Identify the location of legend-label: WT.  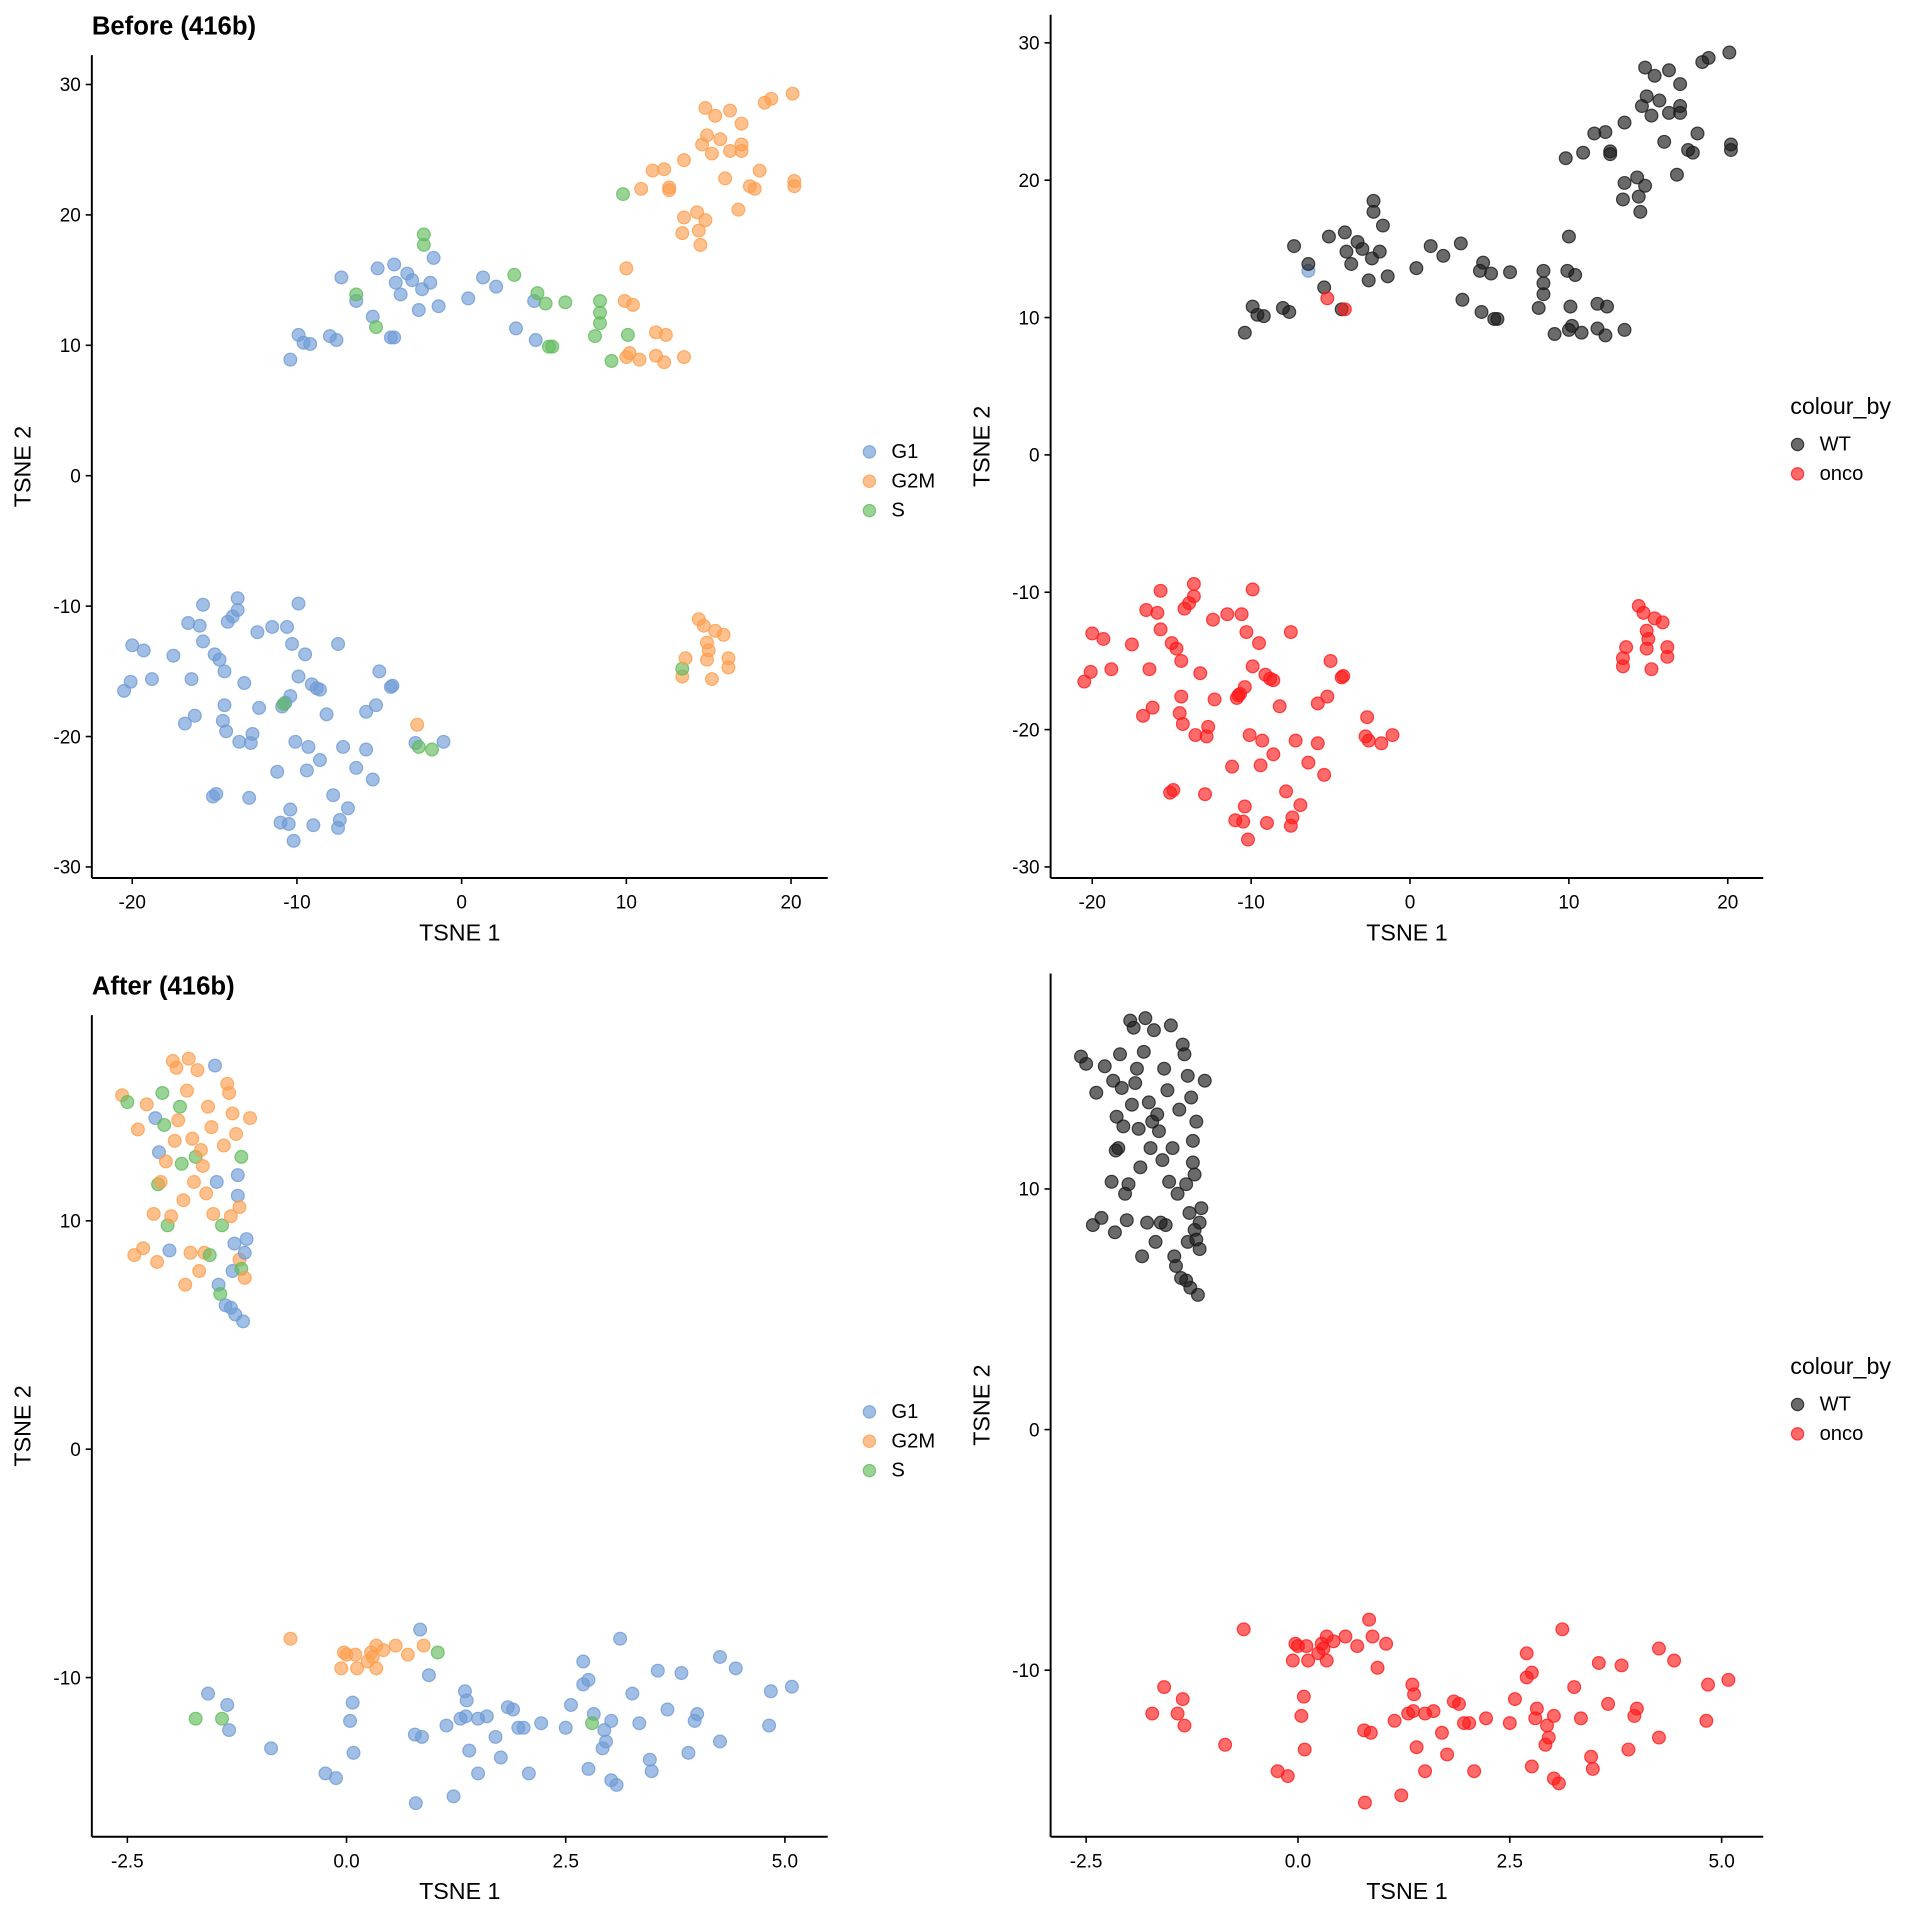
(1835, 445).